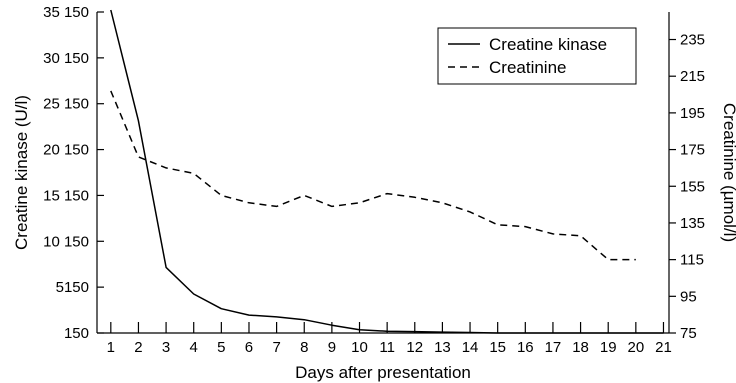  I want to click on right-y-tick-label: 115, so click(692, 260).